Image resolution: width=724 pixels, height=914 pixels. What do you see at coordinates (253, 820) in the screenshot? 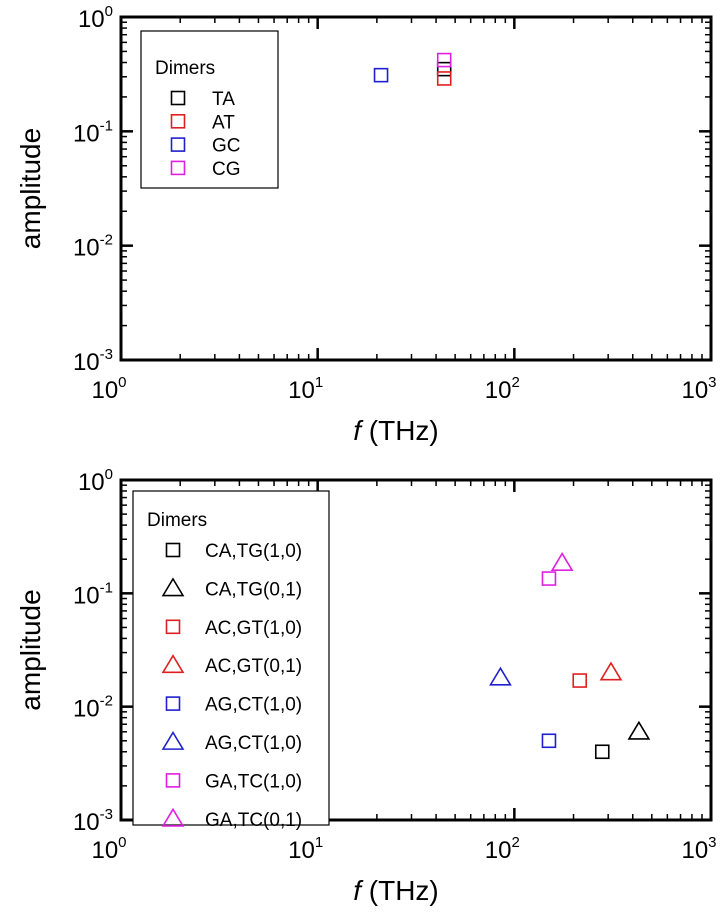
I see `legend-entry-label: GA,TC(0,1)` at bounding box center [253, 820].